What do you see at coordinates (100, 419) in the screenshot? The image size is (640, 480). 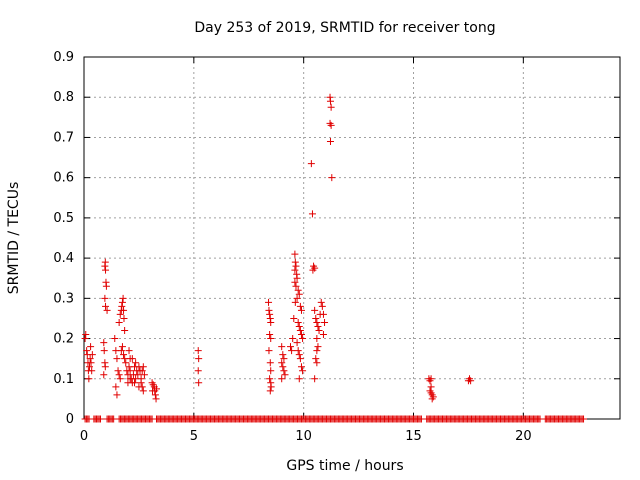 I see `zero-point` at bounding box center [100, 419].